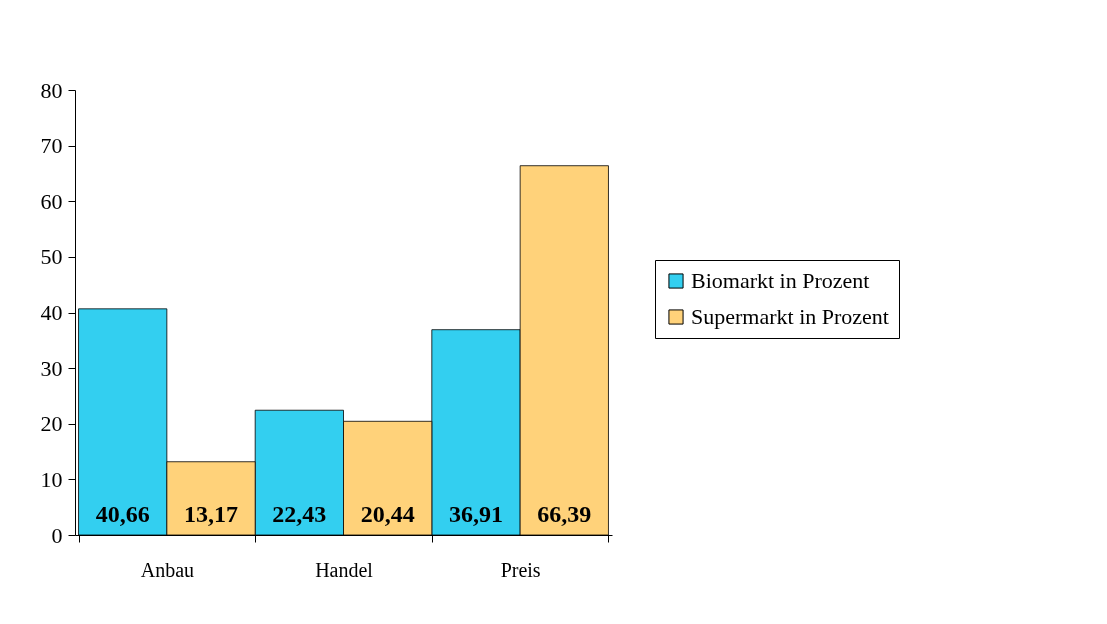  I want to click on y-tick-label: 10, so click(51, 479).